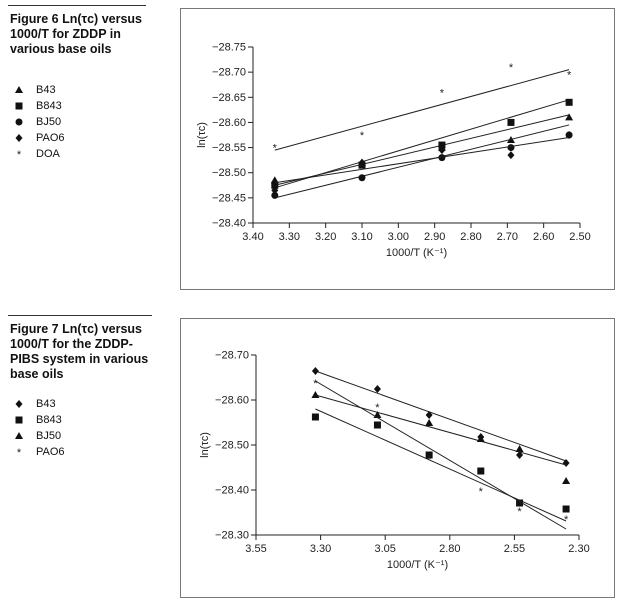  Describe the element at coordinates (25, 90) in the screenshot. I see `triangle-marker-icon` at that location.